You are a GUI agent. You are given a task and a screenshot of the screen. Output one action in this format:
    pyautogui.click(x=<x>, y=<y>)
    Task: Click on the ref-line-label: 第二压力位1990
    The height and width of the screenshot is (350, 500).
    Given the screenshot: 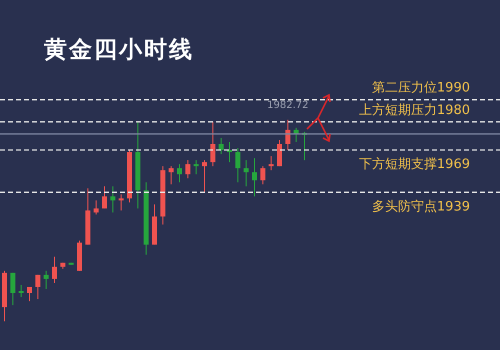 What is the action you would take?
    pyautogui.click(x=421, y=88)
    